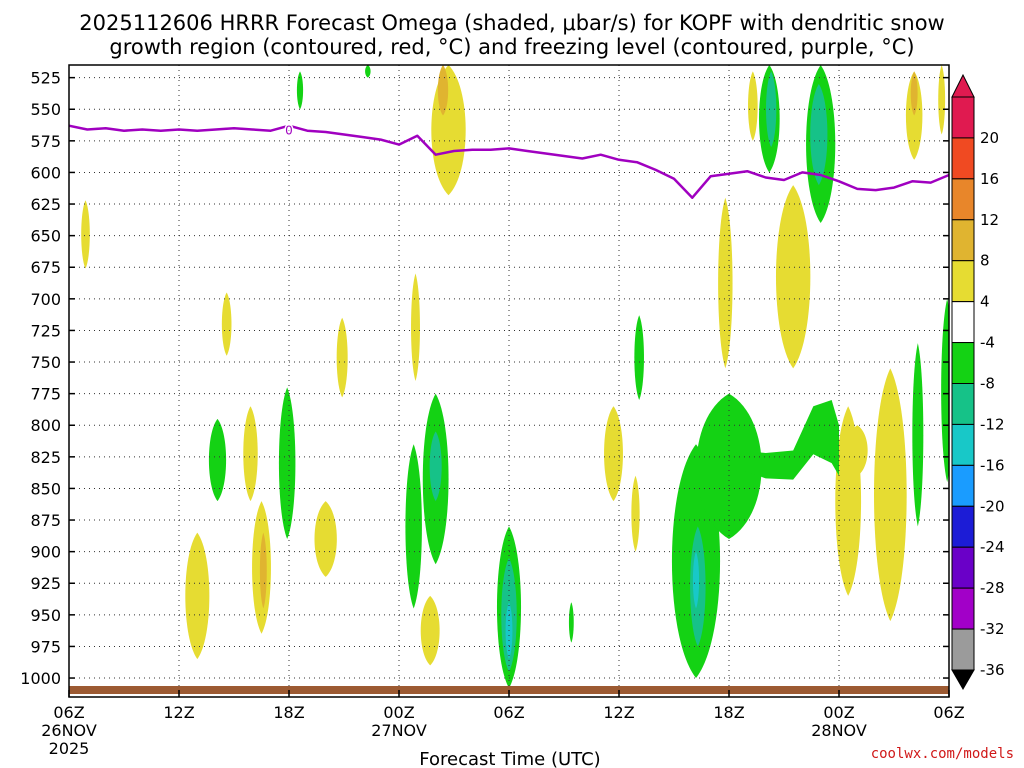  Describe the element at coordinates (45, 488) in the screenshot. I see `ytick-label-850: 850` at that location.